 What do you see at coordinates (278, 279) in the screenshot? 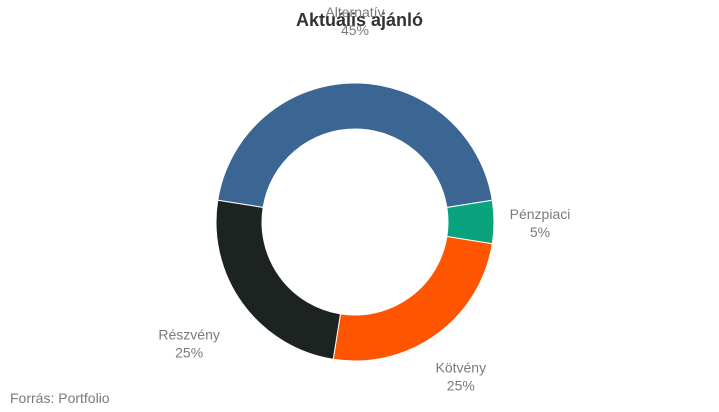
I see `slice-részvény` at bounding box center [278, 279].